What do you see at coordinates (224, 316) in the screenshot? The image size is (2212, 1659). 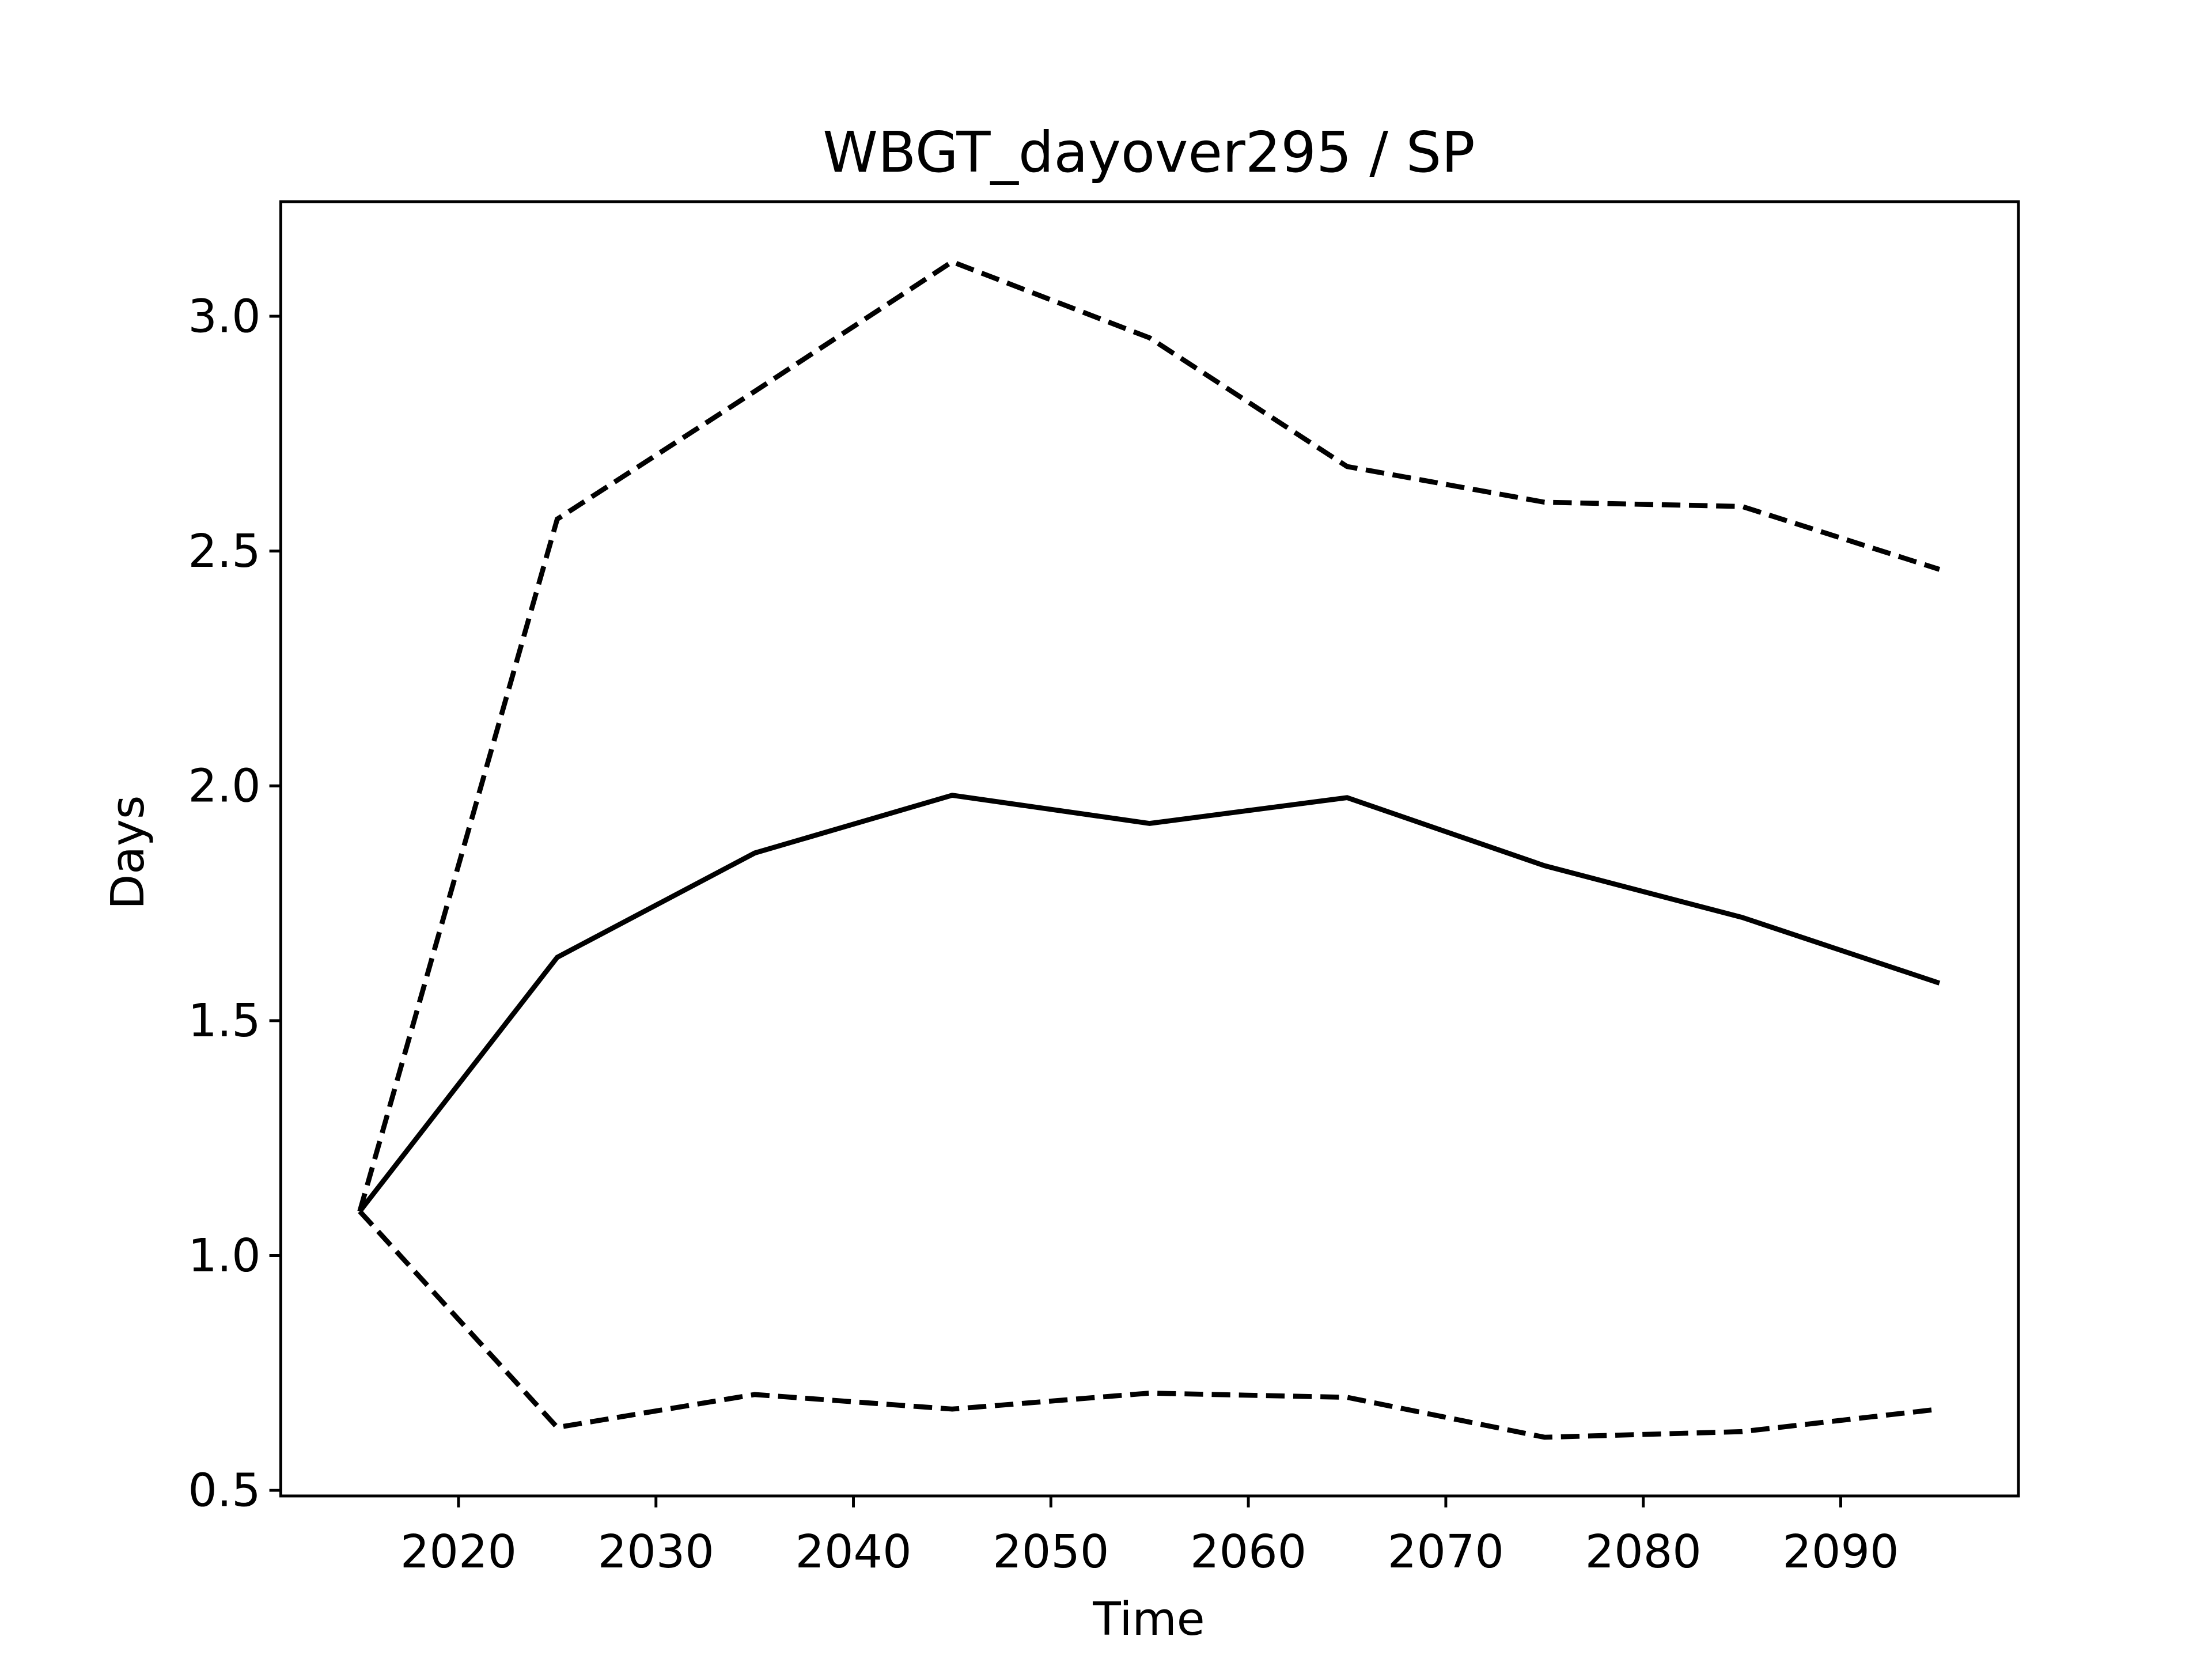 I see `y-tick-label: 3.0` at bounding box center [224, 316].